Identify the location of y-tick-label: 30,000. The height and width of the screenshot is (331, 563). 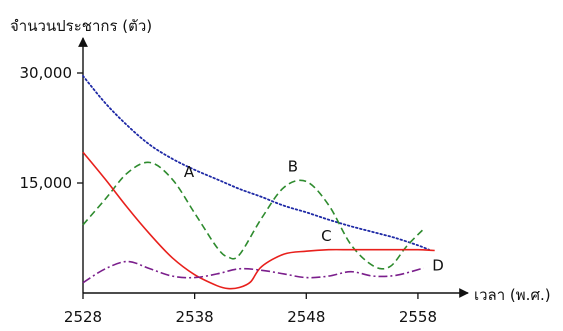
(46, 73).